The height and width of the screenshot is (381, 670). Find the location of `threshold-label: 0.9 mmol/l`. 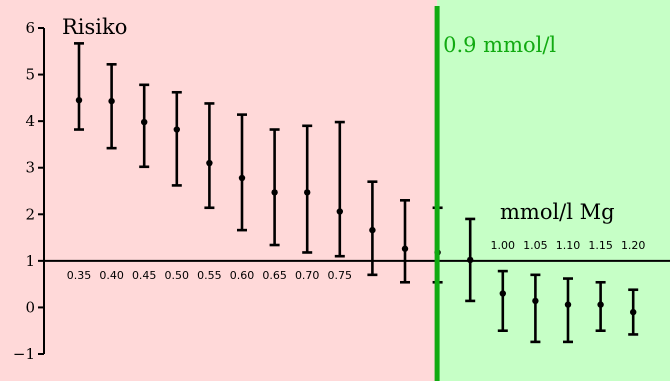

threshold-label: 0.9 mmol/l is located at coordinates (499, 45).